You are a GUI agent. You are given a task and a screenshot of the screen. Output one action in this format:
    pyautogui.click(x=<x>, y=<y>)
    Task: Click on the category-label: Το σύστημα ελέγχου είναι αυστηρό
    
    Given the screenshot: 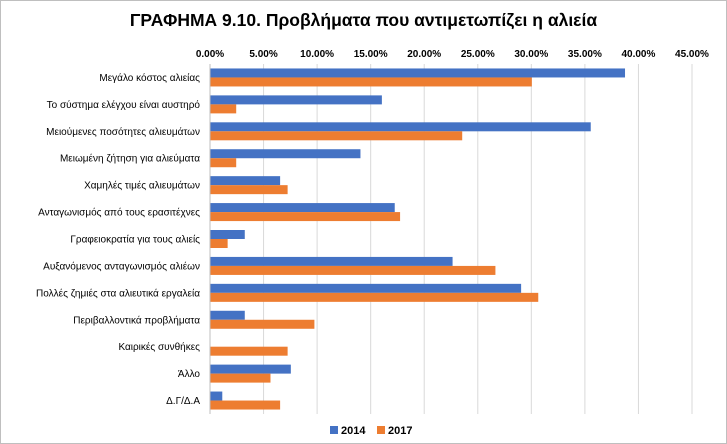 What is the action you would take?
    pyautogui.click(x=124, y=105)
    